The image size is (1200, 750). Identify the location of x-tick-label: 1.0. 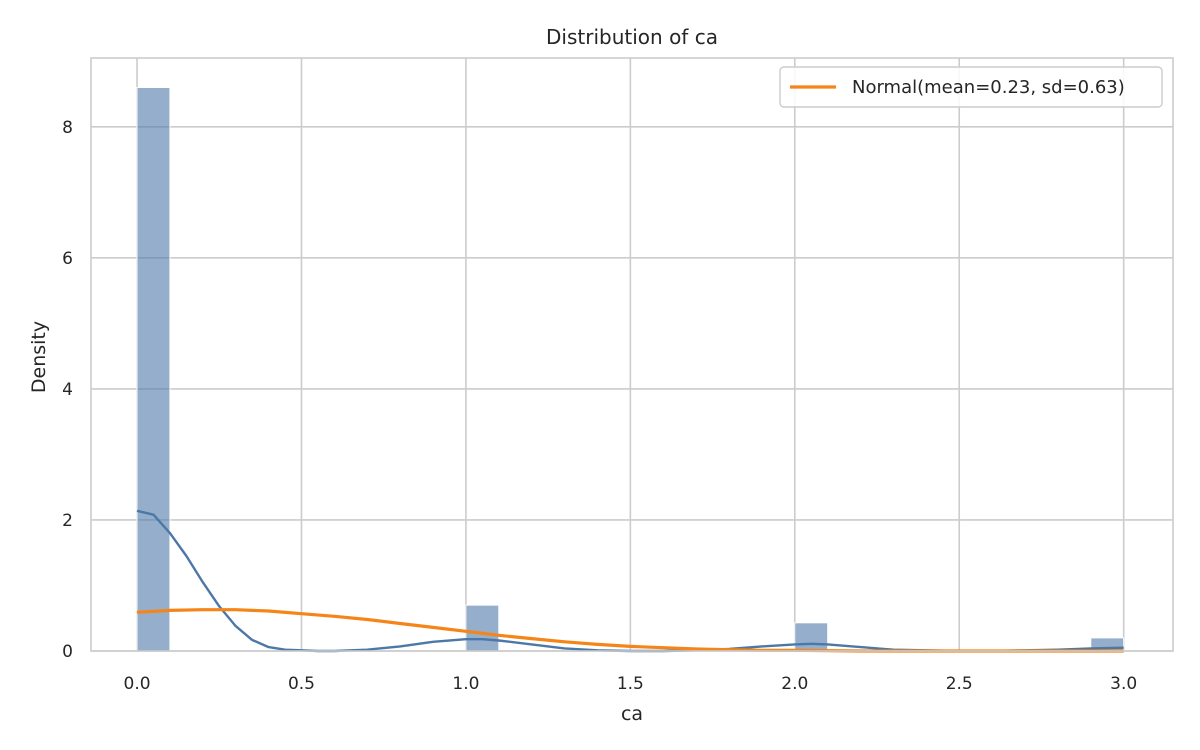
(465, 684).